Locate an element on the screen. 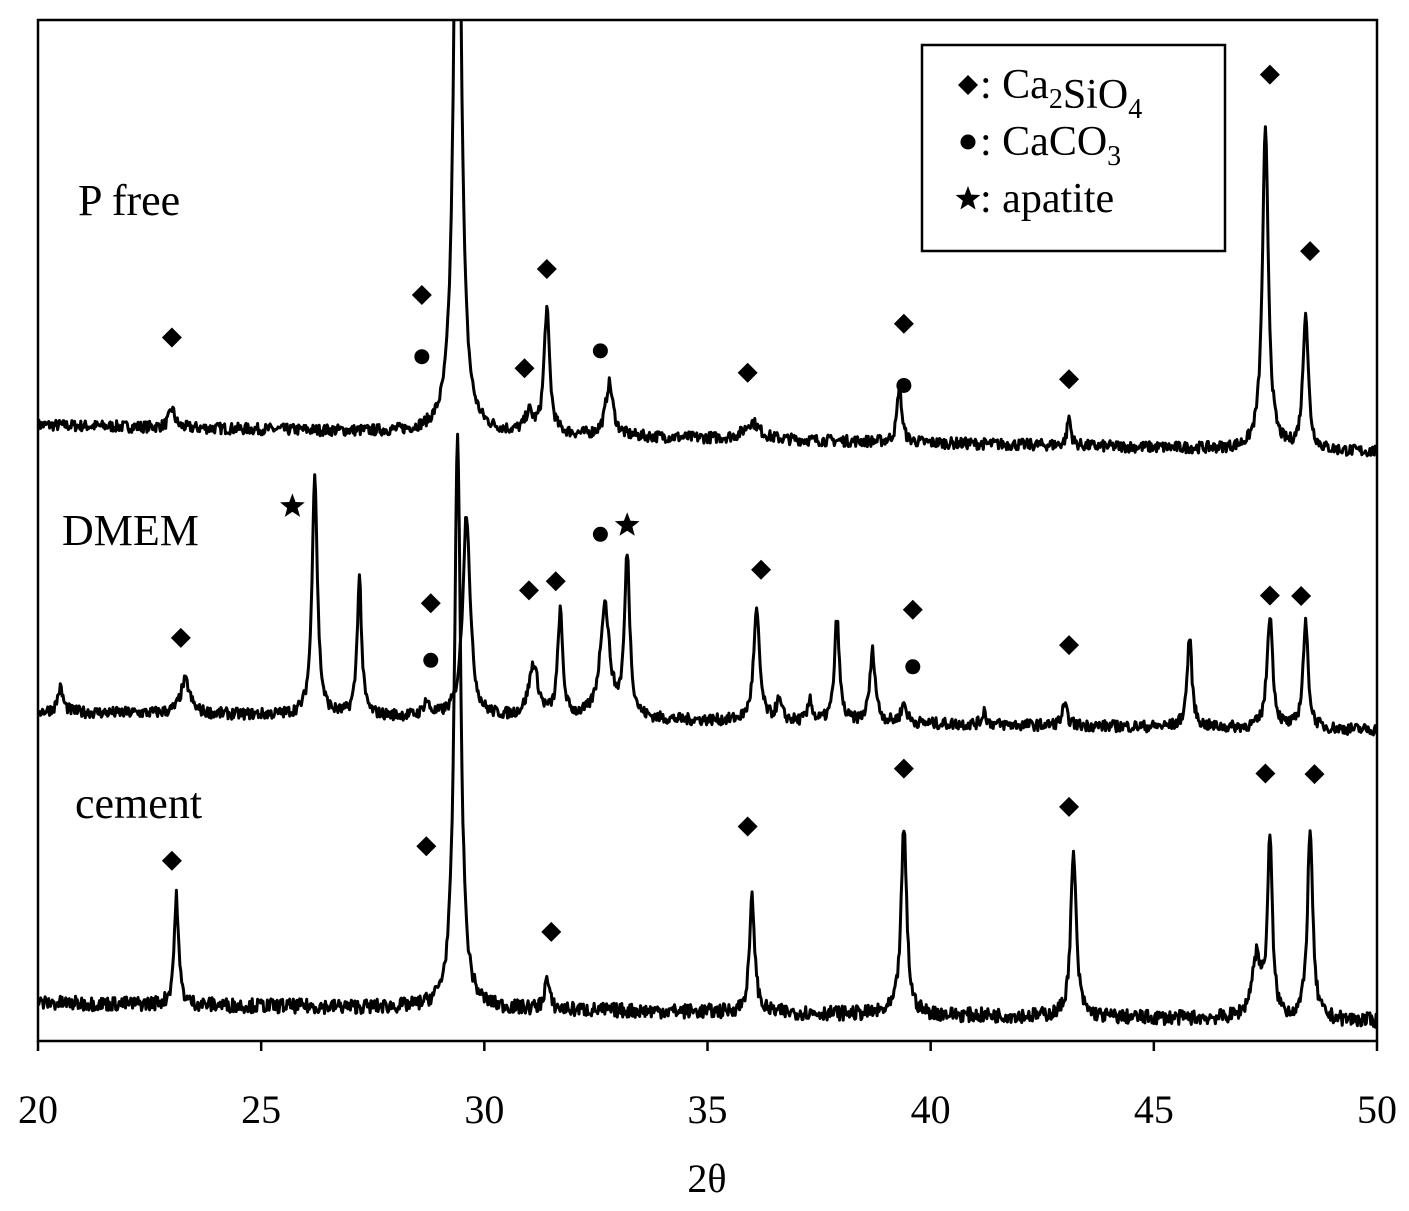 This screenshot has width=1409, height=1211. series-label: DMEM is located at coordinates (130, 530).